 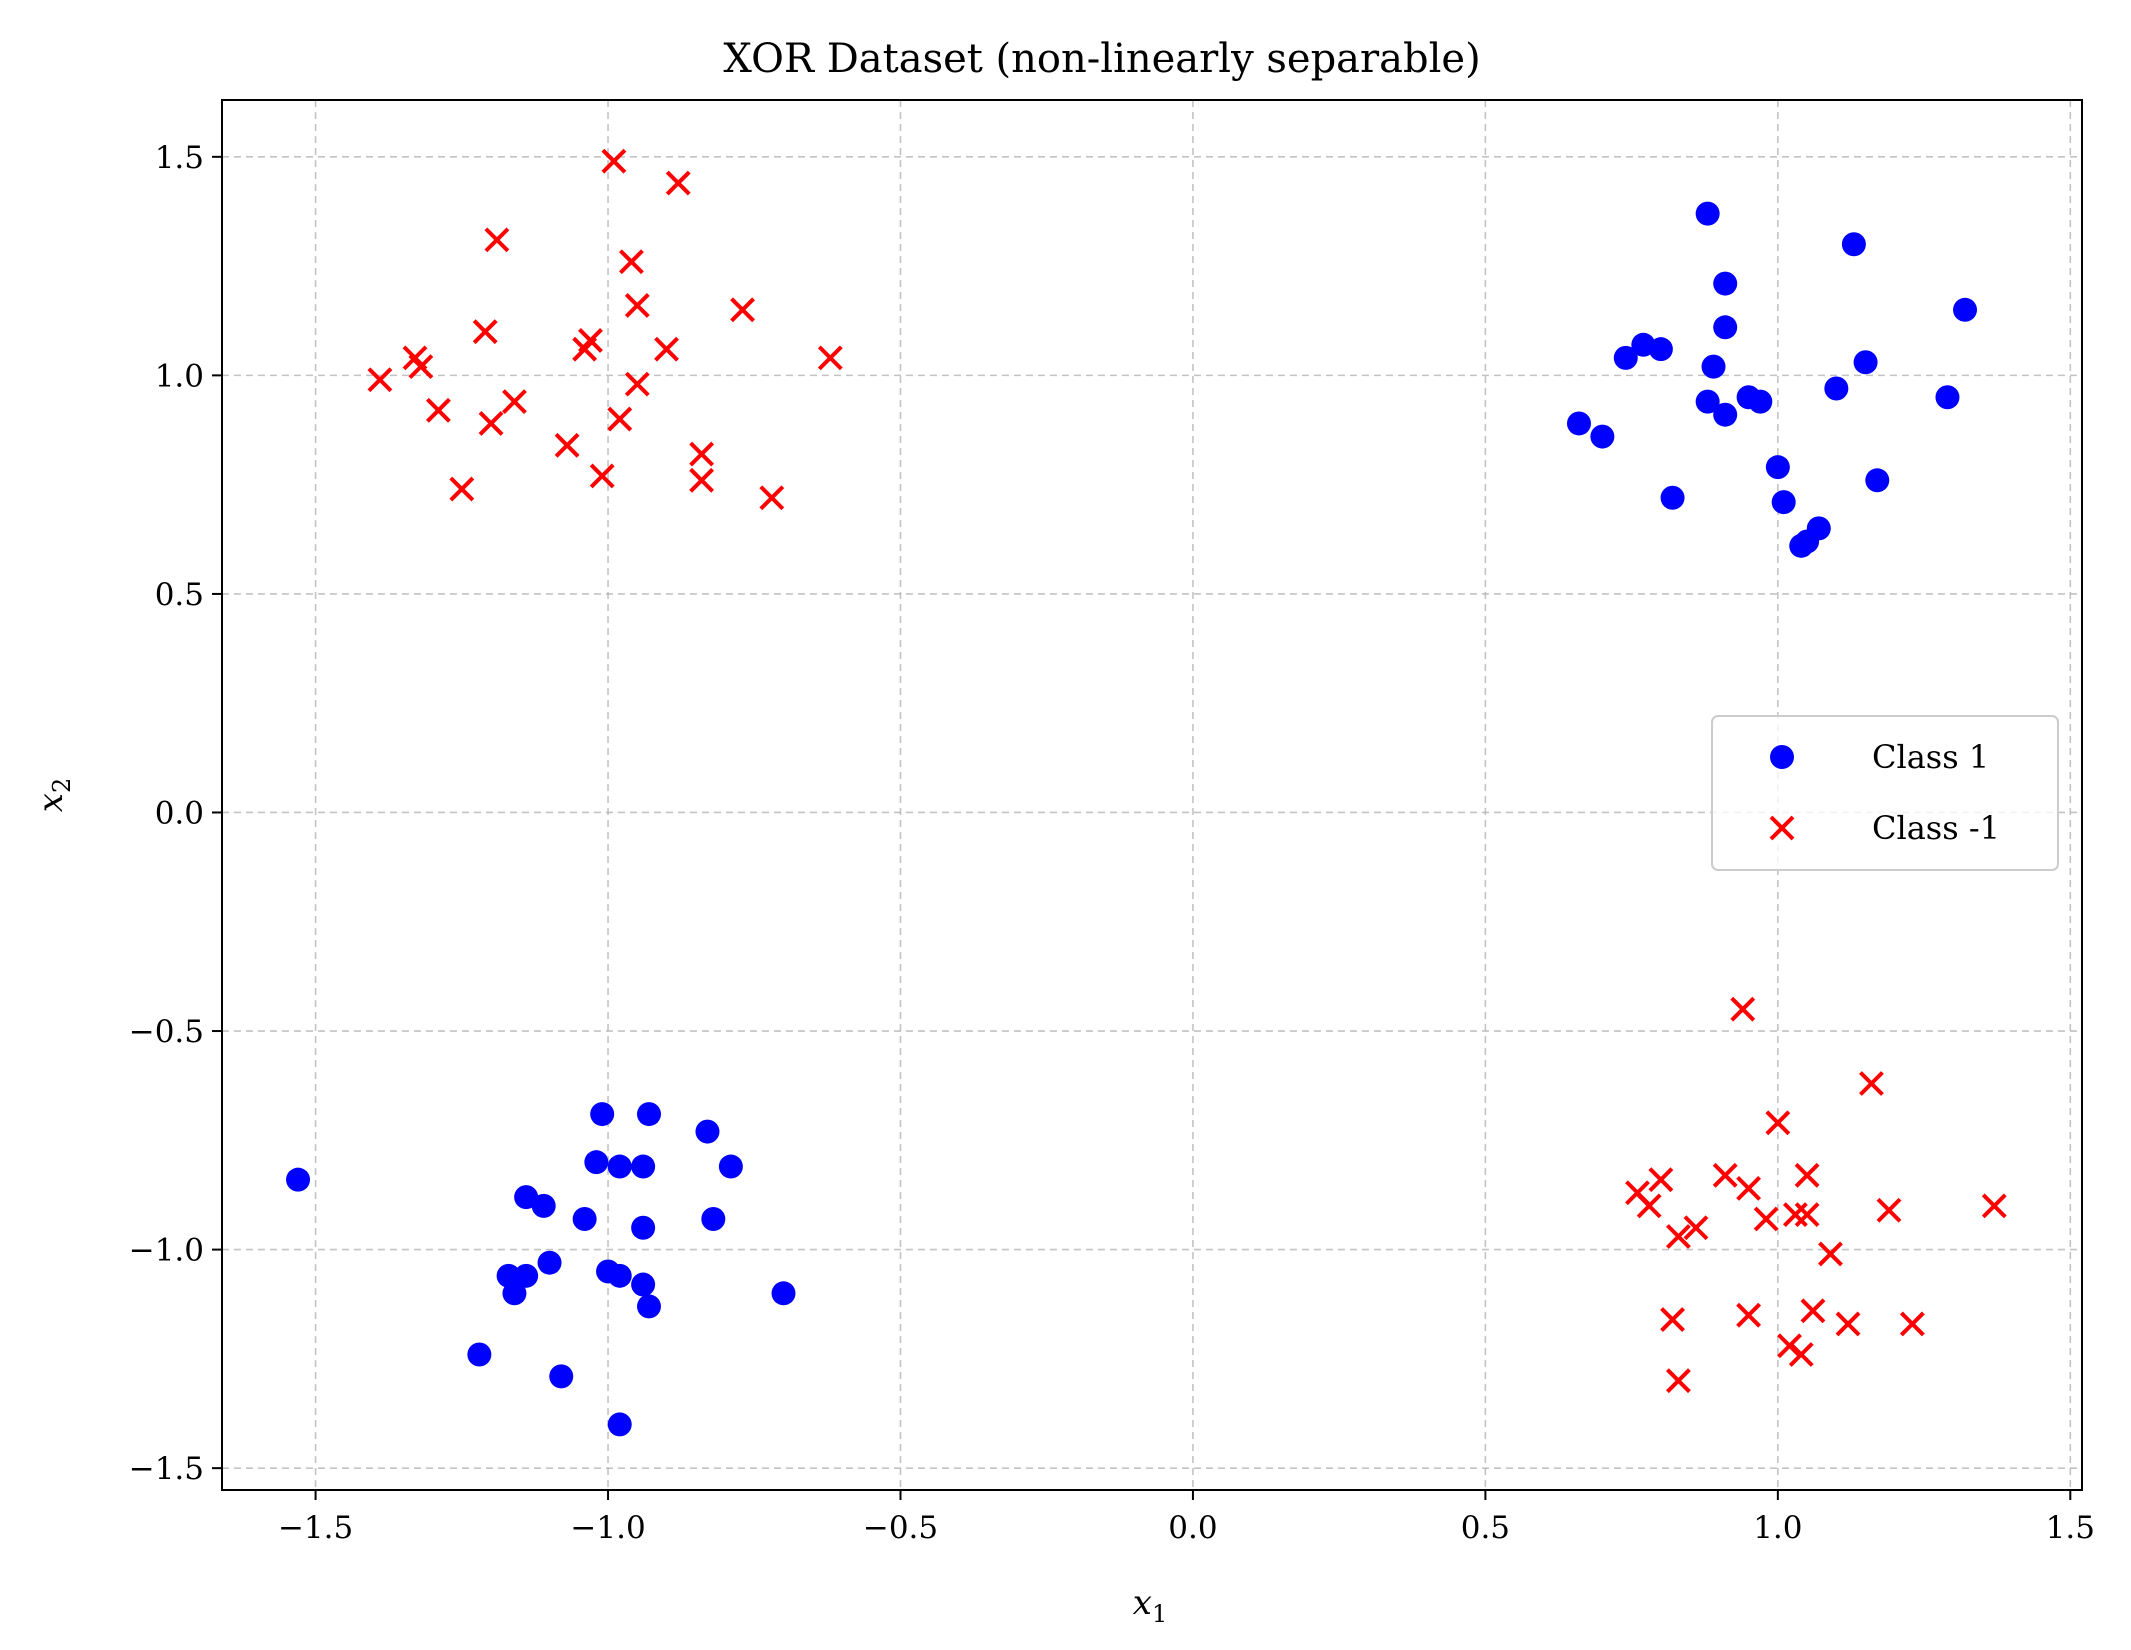 I want to click on legend: Class 1 Class -1, so click(x=1885, y=793).